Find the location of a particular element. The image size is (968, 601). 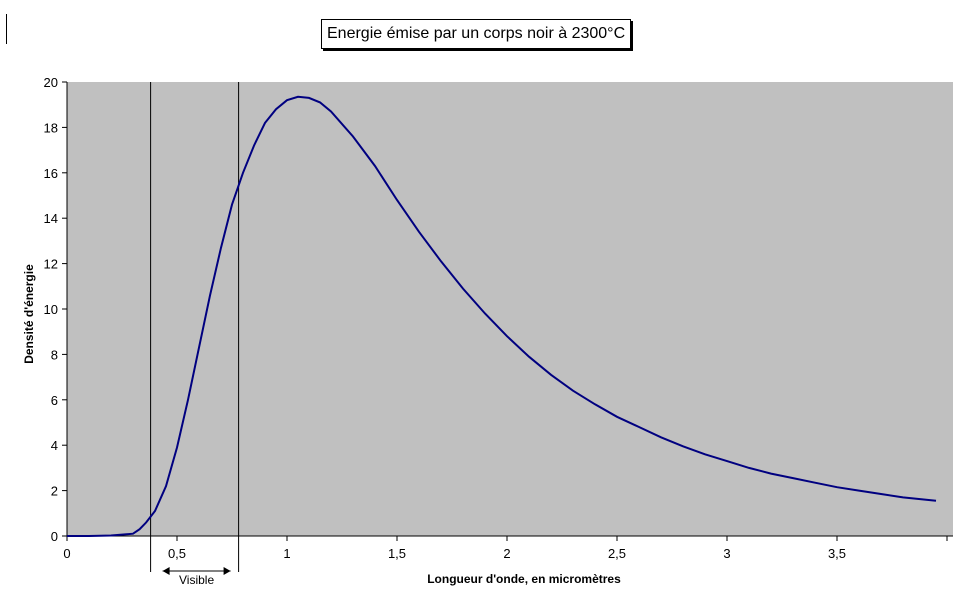

y-tick-label: 8 is located at coordinates (54, 354).